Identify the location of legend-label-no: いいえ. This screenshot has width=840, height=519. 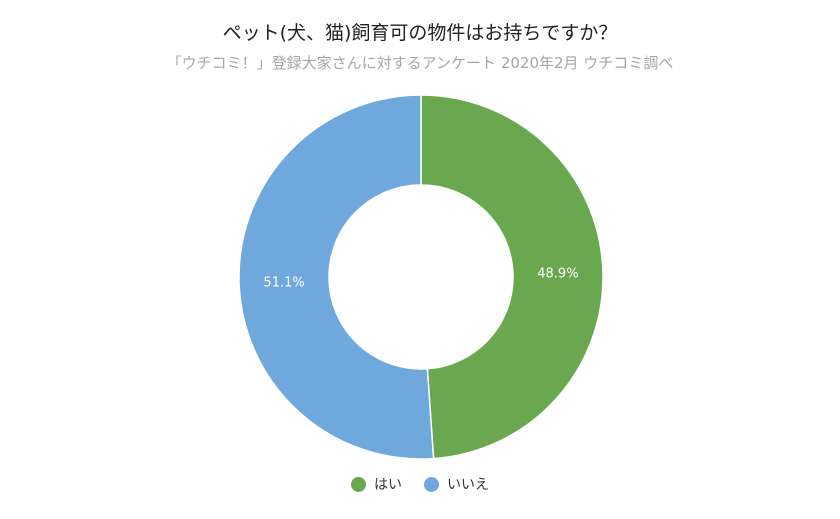
(468, 485).